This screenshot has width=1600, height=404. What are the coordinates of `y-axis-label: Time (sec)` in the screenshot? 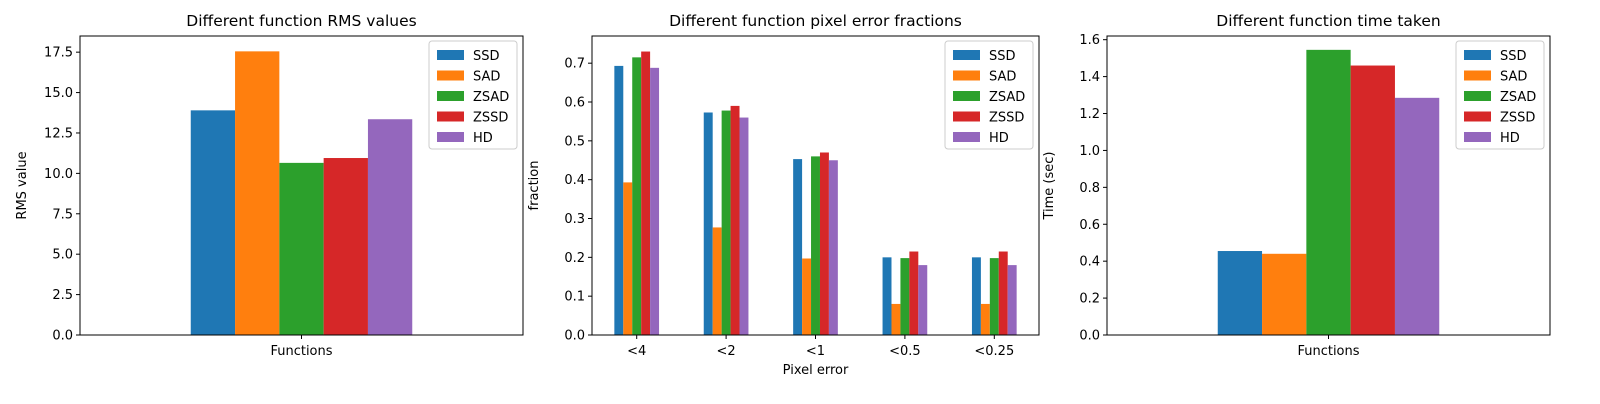 It's located at (1049, 185).